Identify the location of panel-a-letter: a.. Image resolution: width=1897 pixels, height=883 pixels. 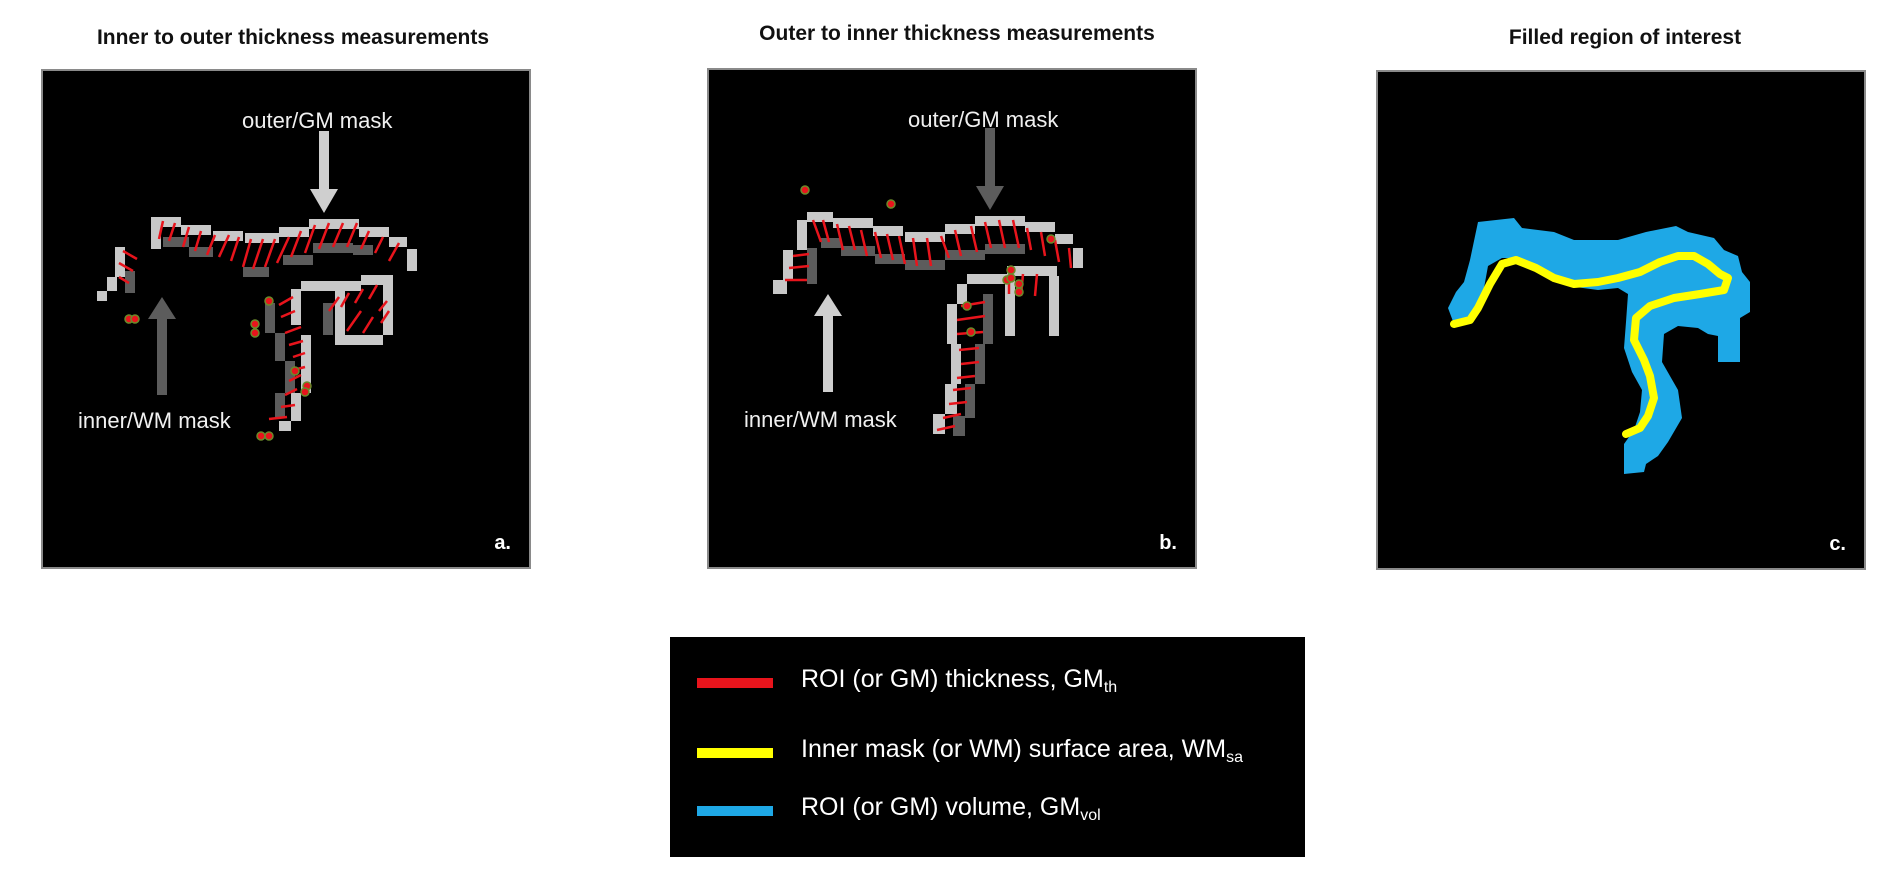
(502, 543).